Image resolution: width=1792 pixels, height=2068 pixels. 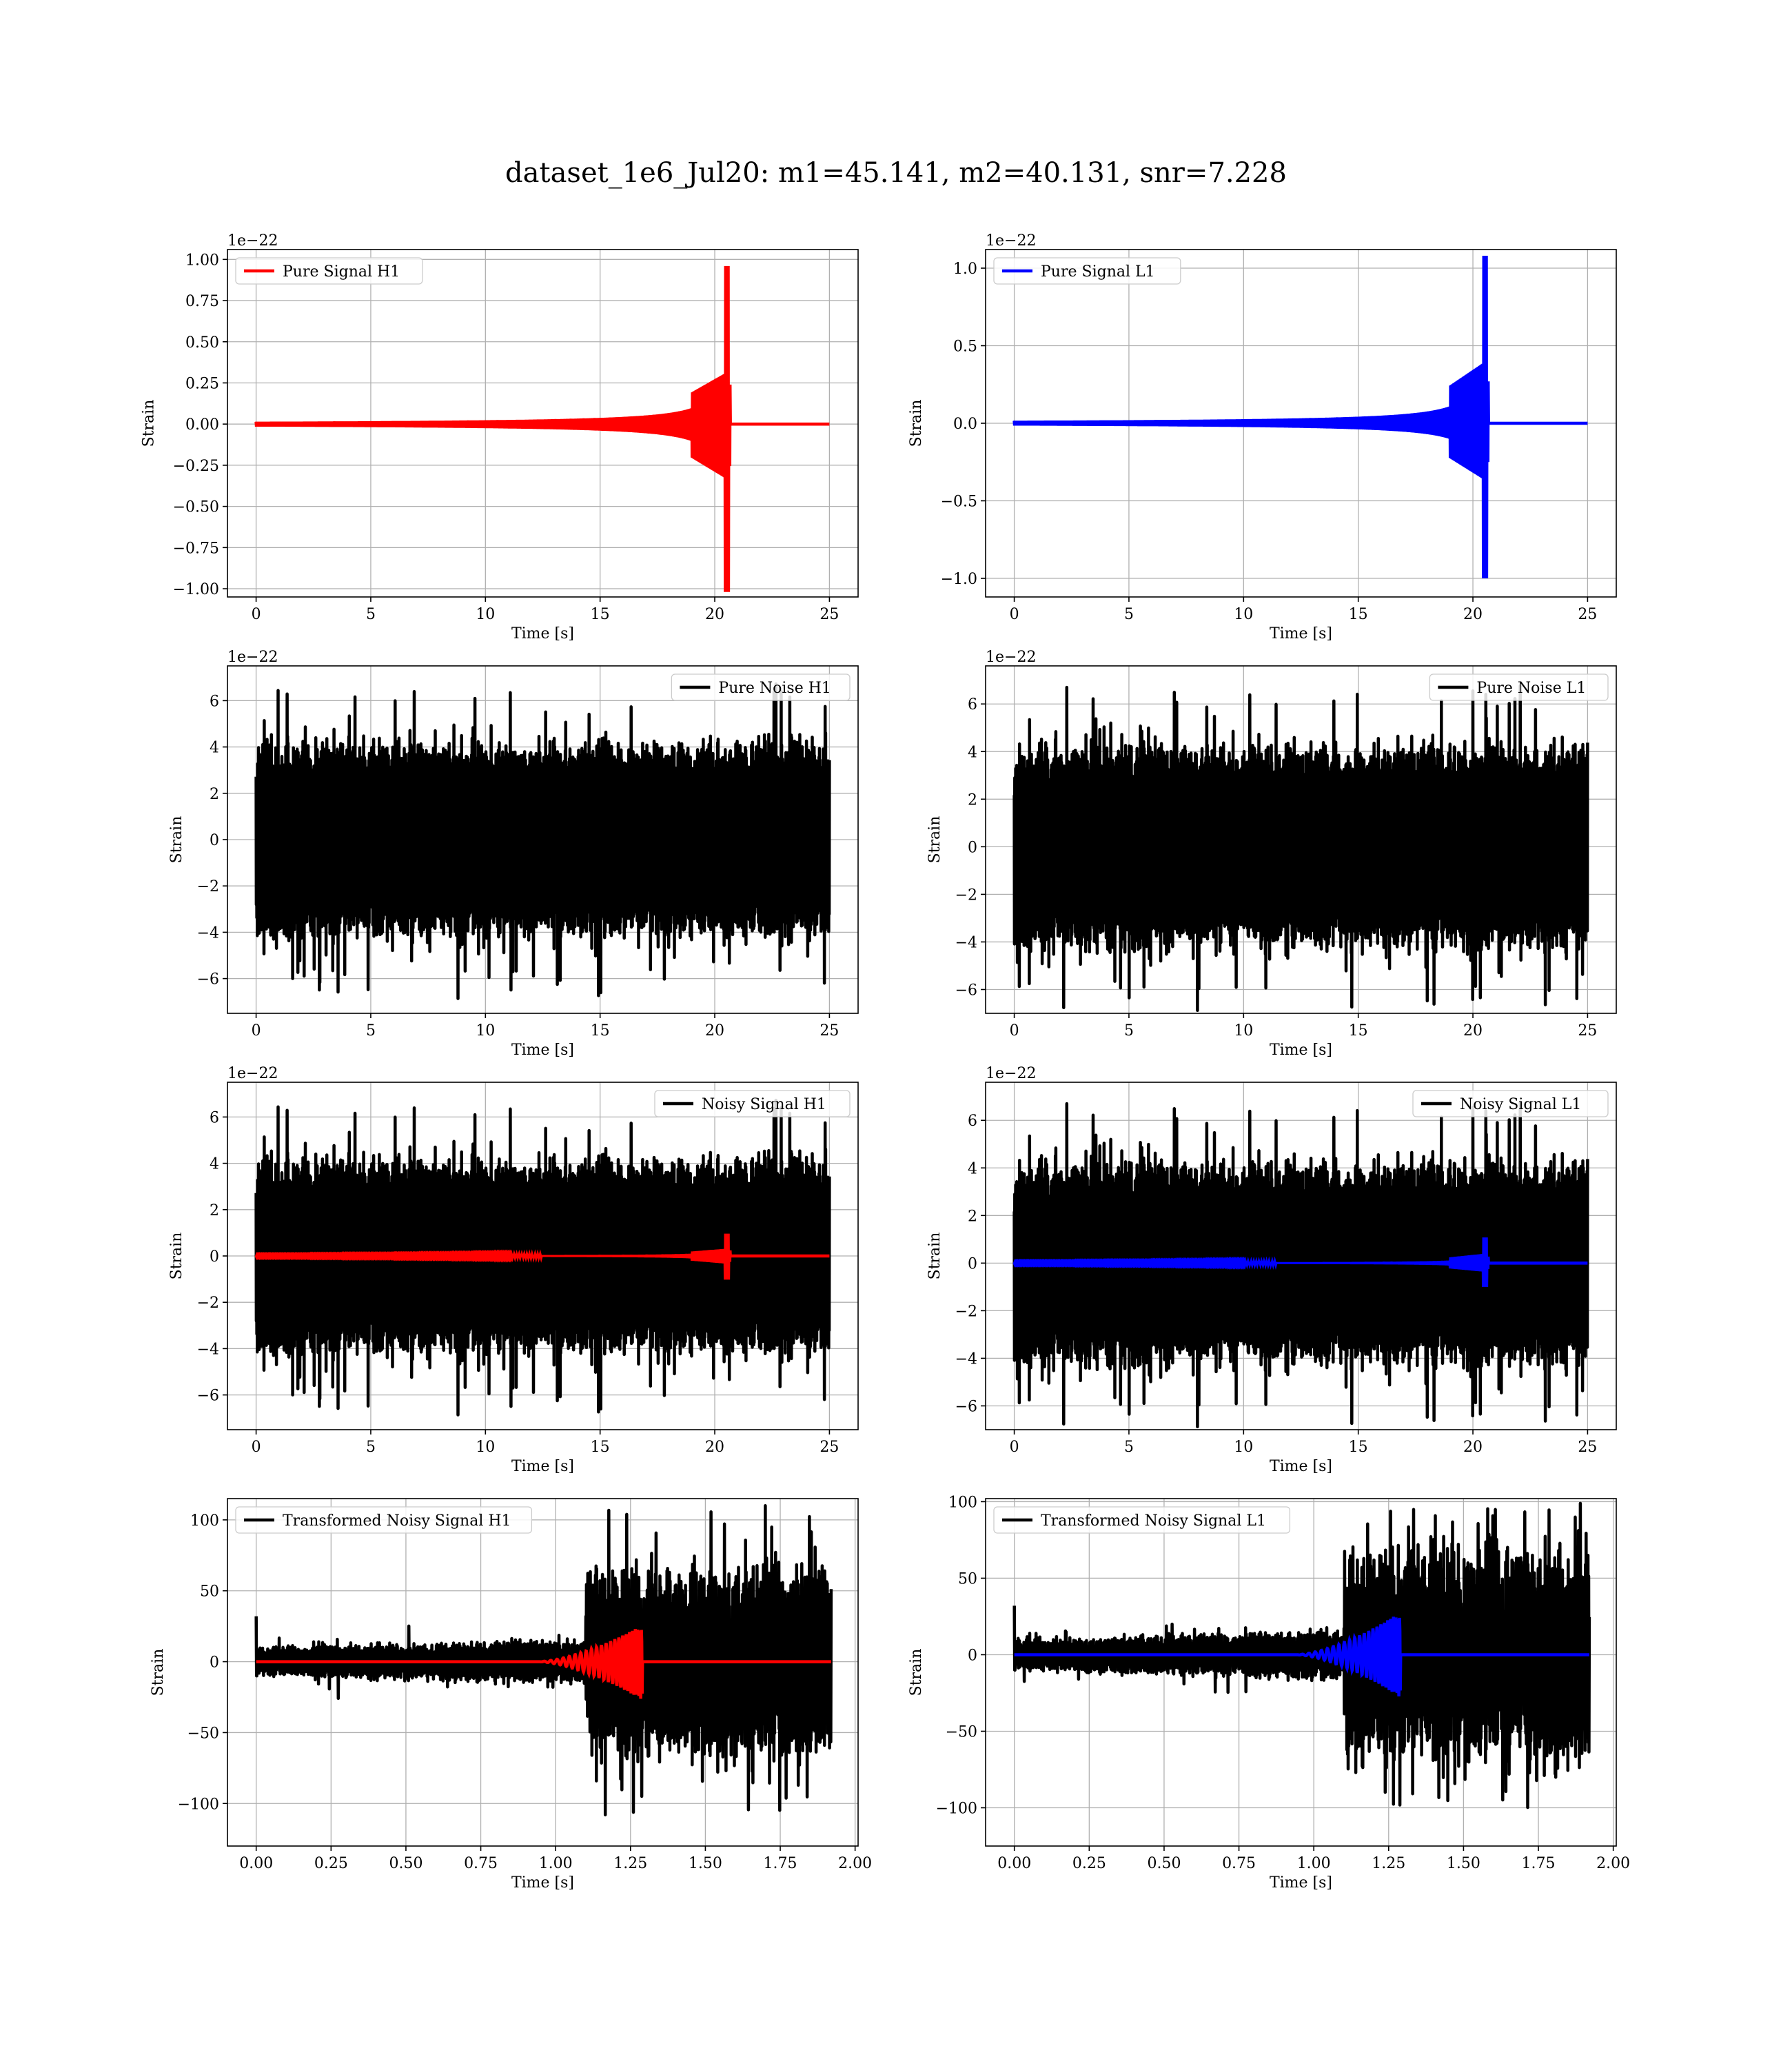 What do you see at coordinates (1142, 1520) in the screenshot?
I see `legend: Transformed Noisy Signal L1` at bounding box center [1142, 1520].